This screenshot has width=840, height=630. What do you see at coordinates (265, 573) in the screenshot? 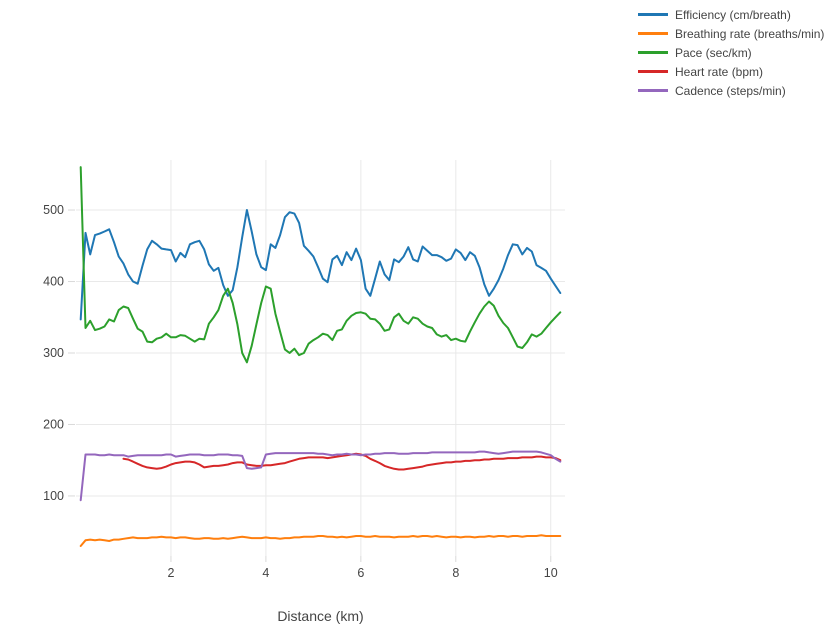
I see `x-tick-label: 4` at bounding box center [265, 573].